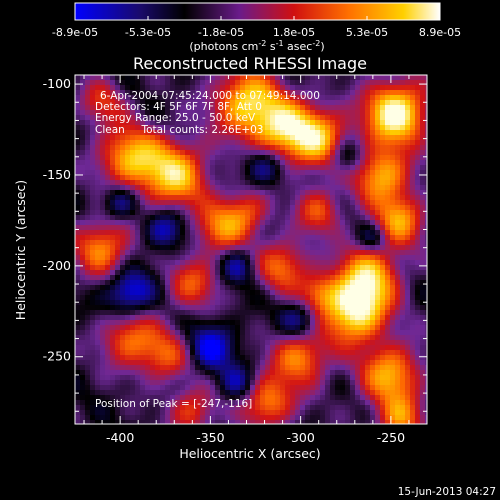  What do you see at coordinates (294, 32) in the screenshot?
I see `colorbar-tick-label: 1.8e-05` at bounding box center [294, 32].